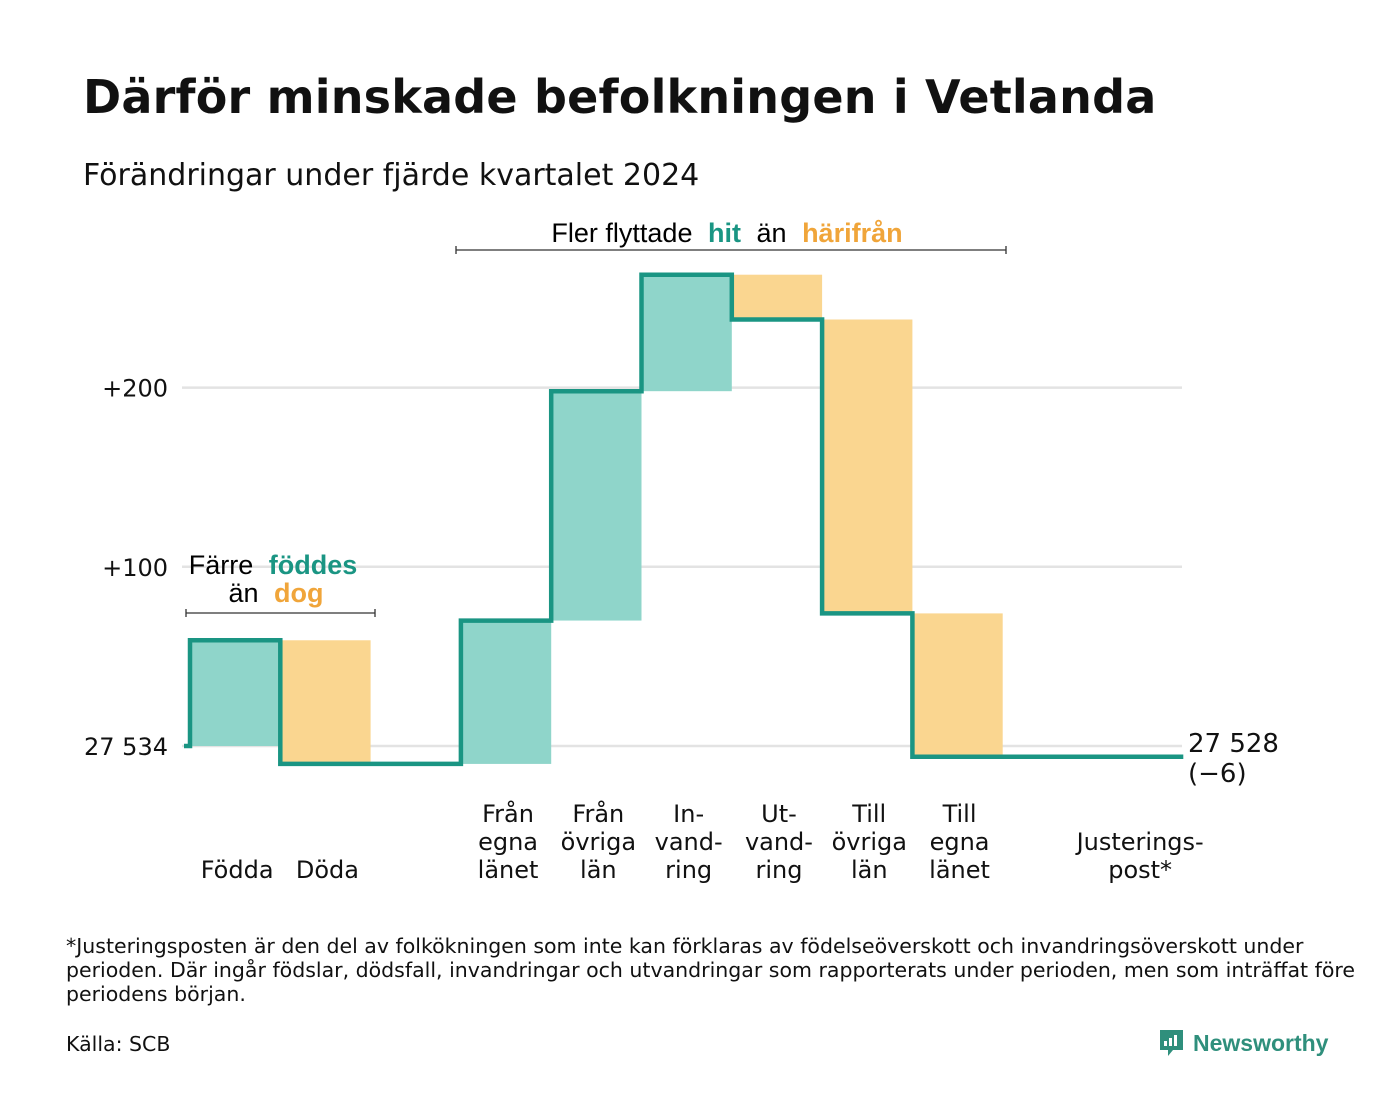  Describe the element at coordinates (689, 842) in the screenshot. I see `category-label: In-vand-ring` at that location.